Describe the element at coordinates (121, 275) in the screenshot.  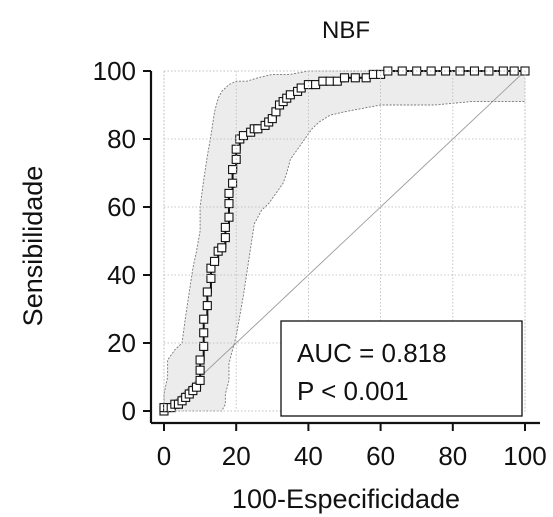
I see `y-tick-label-2: 40` at that location.